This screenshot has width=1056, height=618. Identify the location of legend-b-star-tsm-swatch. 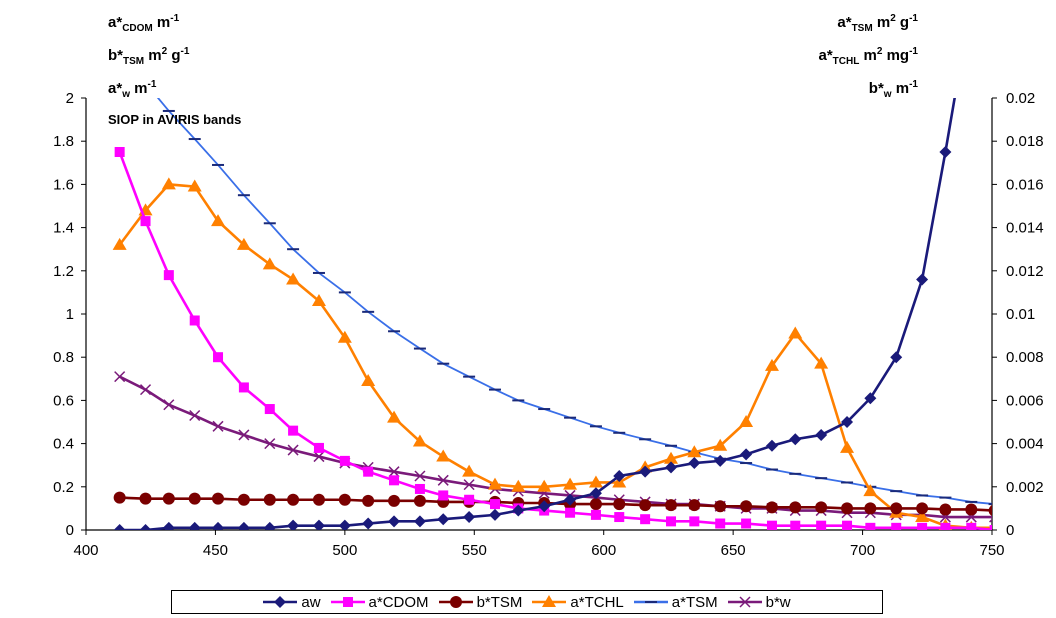
(456, 602).